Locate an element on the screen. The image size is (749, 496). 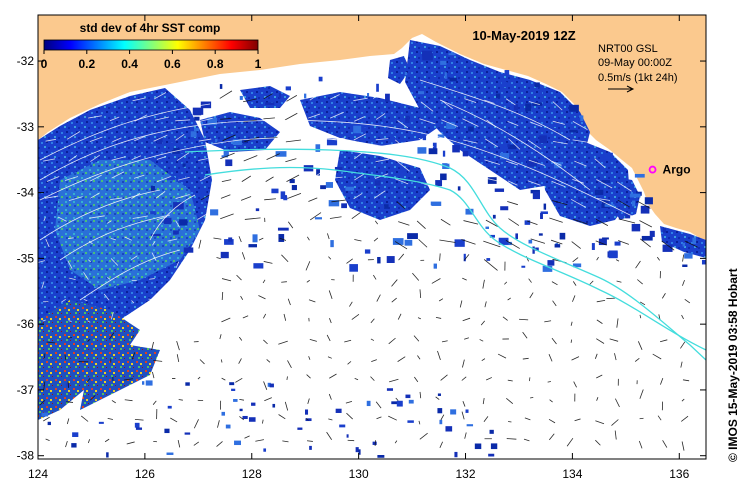
y-tick-label: -37 is located at coordinates (26, 390).